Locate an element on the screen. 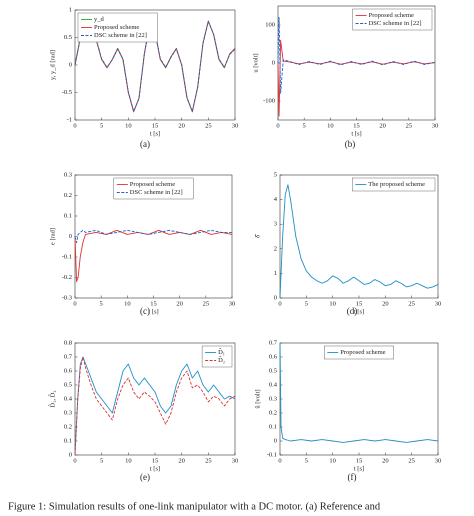 This screenshot has width=474, height=516. y-tick-label: 3 is located at coordinates (275, 224).